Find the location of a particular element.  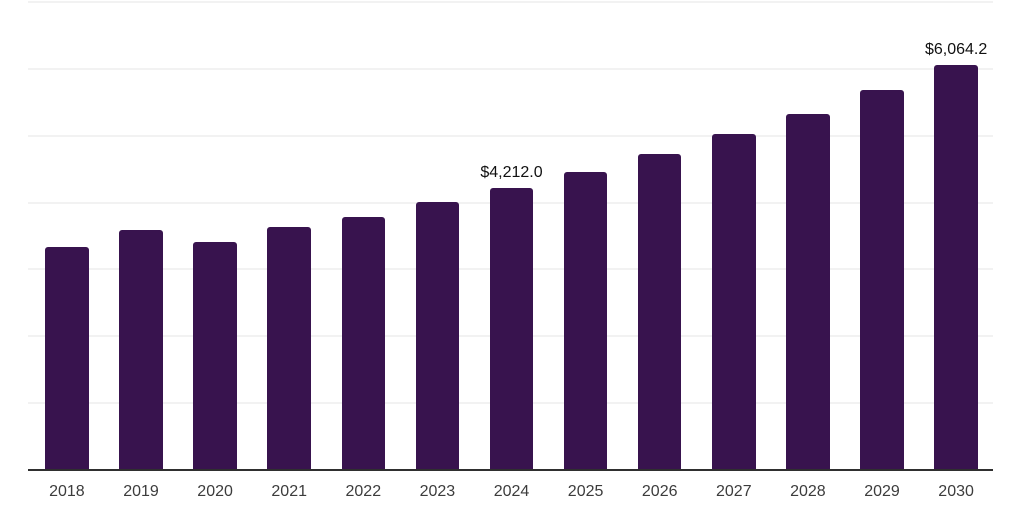

x-tick-label-2022: 2022 is located at coordinates (363, 491).